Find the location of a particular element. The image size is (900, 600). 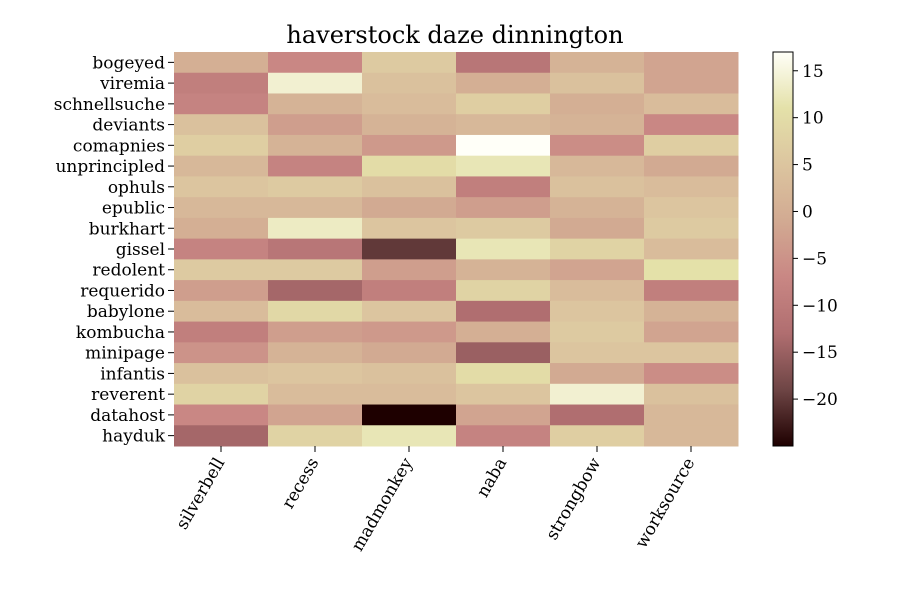

row-label: kombucha is located at coordinates (120, 333).